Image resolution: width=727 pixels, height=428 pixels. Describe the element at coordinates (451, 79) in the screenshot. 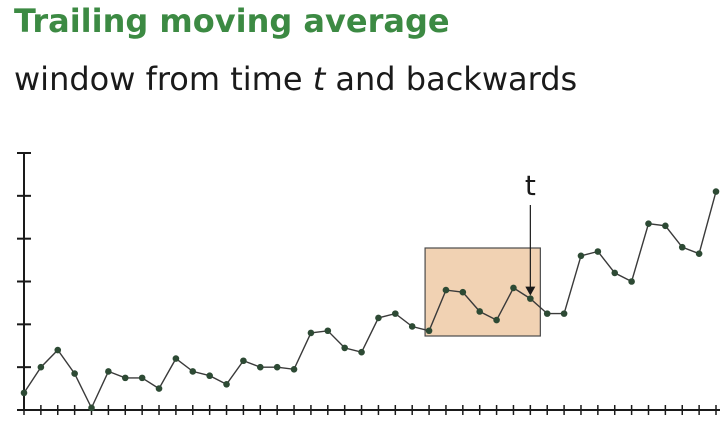

I see `subtitle-after: and backwards` at that location.